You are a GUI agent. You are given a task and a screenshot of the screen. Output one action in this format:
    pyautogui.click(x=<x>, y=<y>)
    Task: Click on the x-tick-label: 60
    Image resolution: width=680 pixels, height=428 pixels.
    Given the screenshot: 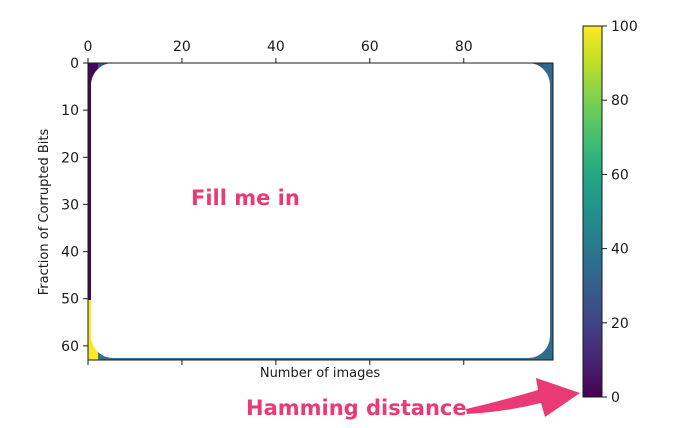 What is the action you would take?
    pyautogui.click(x=370, y=47)
    